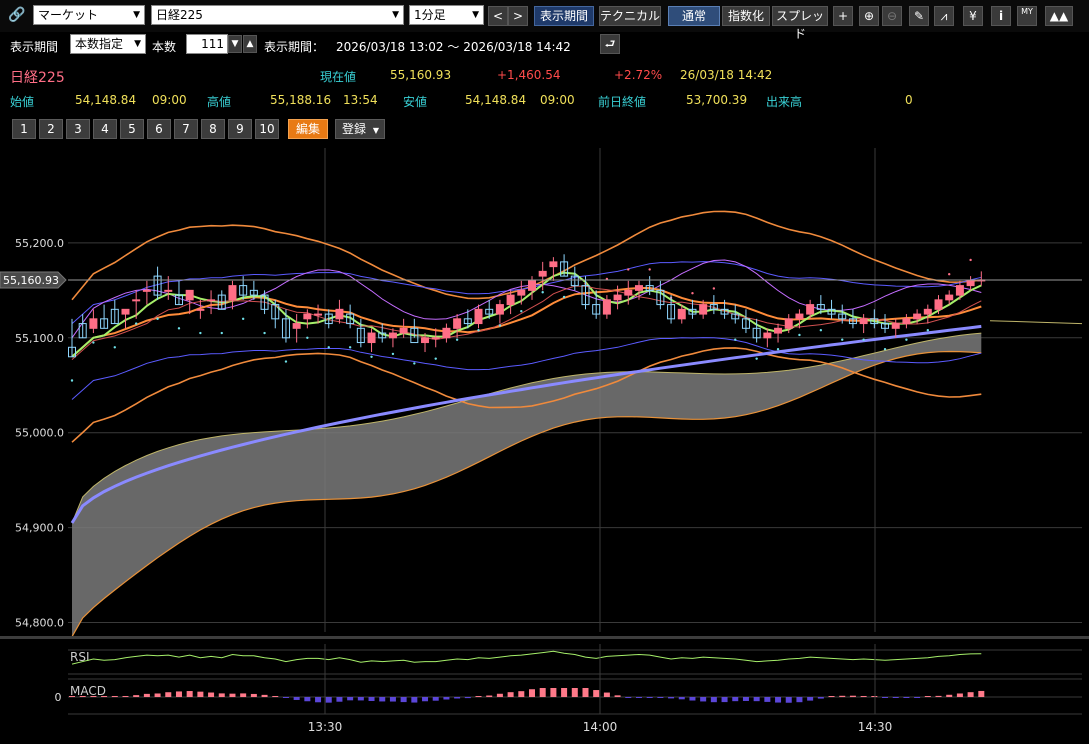 The width and height of the screenshot is (1089, 744). Describe the element at coordinates (89, 15) in the screenshot. I see `market-select: マーケット ▼` at that location.